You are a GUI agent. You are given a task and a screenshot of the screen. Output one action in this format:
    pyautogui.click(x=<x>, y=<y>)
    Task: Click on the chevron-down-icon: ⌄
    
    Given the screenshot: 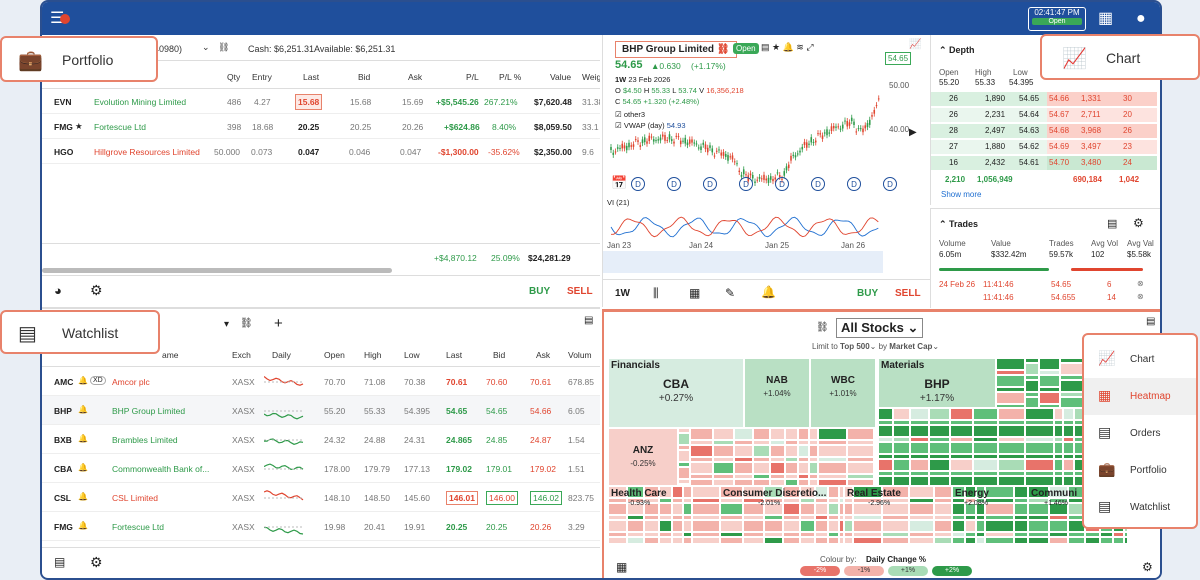 What is the action you would take?
    pyautogui.click(x=206, y=47)
    